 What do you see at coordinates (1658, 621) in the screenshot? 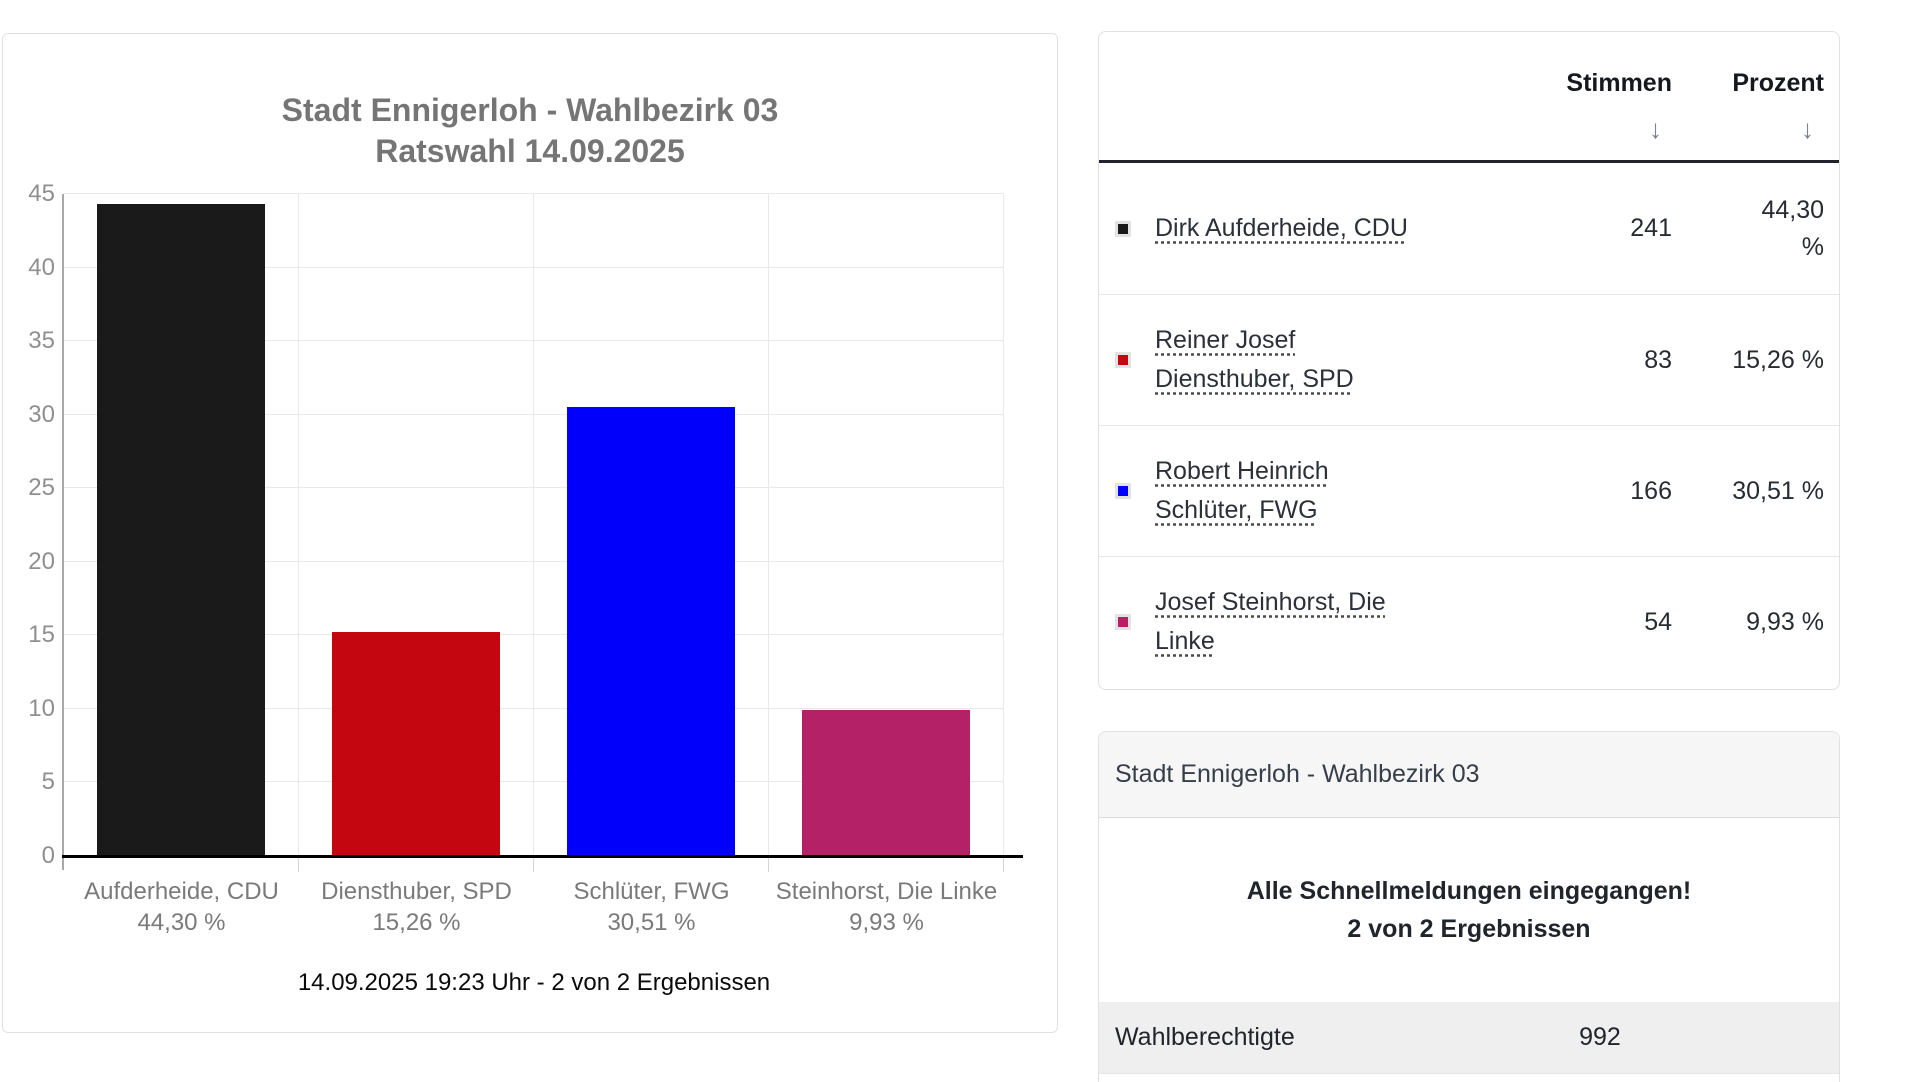
I see `votes-value: 54` at bounding box center [1658, 621].